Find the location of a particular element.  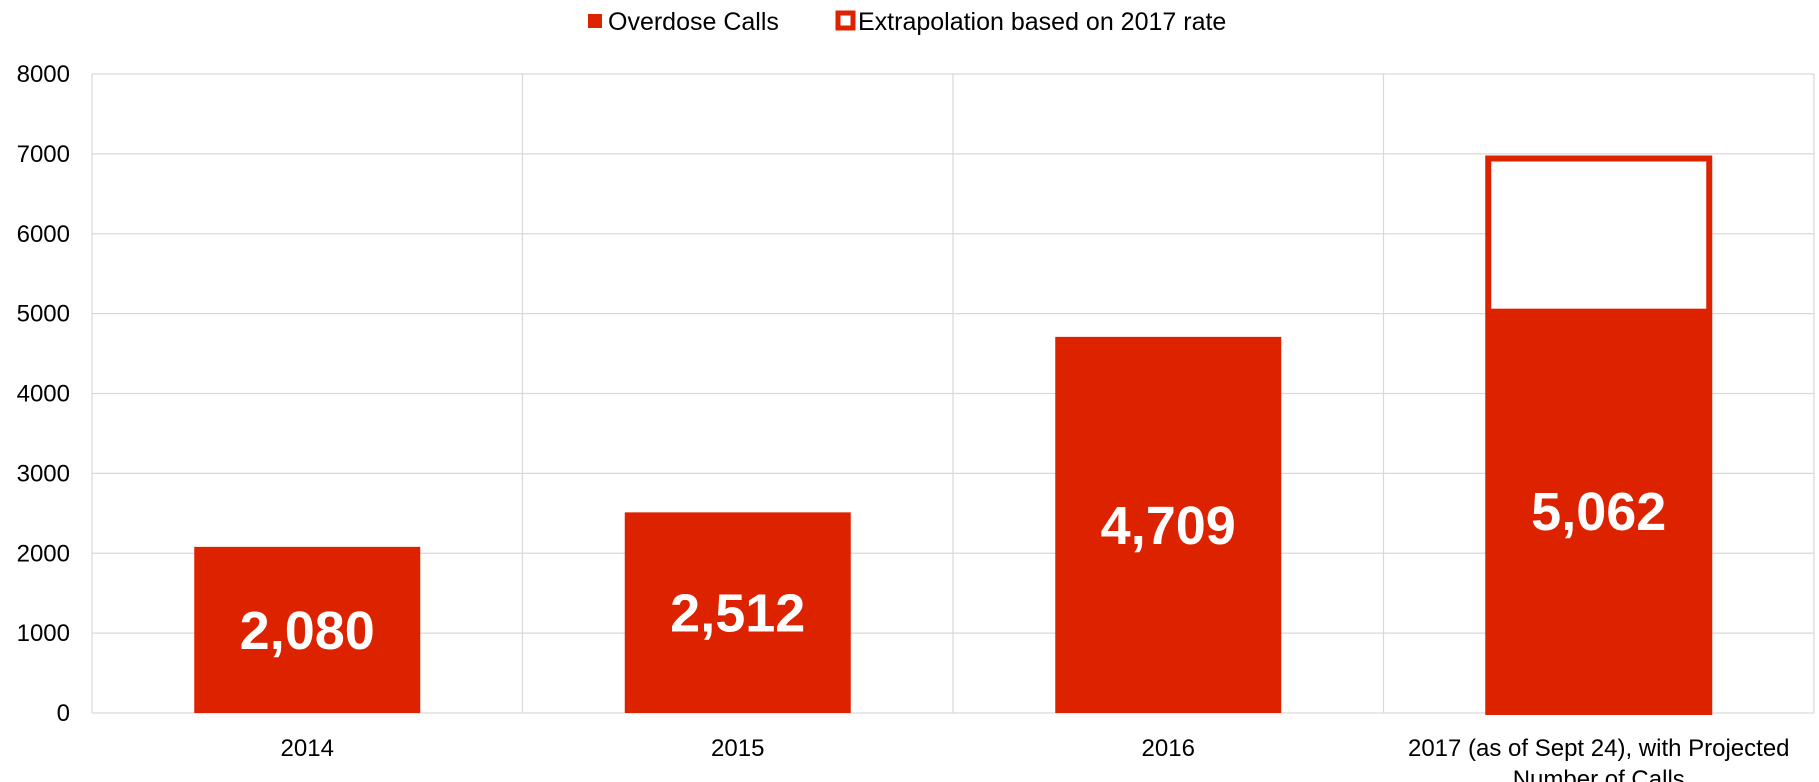

x-category-label: 2014 is located at coordinates (307, 748).